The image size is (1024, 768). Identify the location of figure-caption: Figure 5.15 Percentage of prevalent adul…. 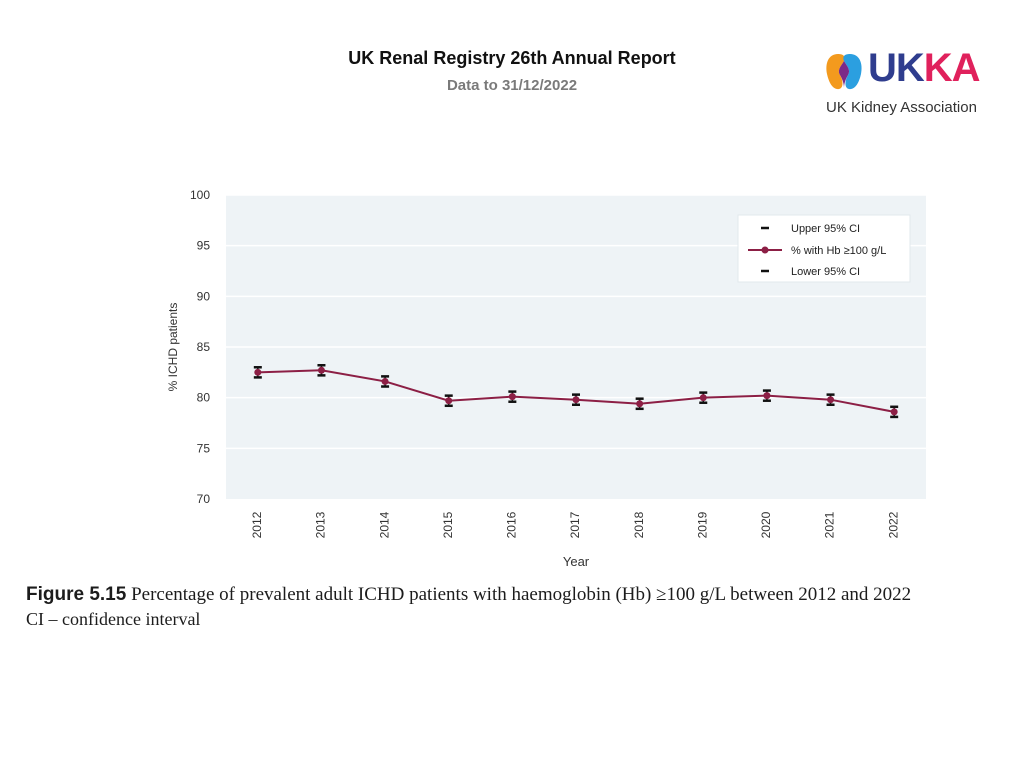
(468, 595).